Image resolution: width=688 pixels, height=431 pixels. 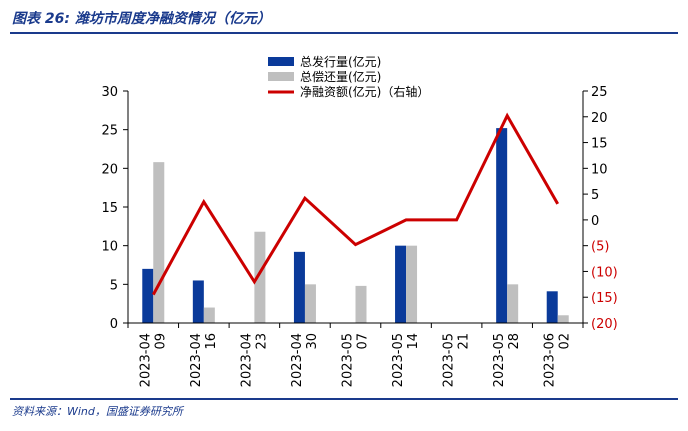 I want to click on right-tick-label: 20, so click(x=599, y=118).